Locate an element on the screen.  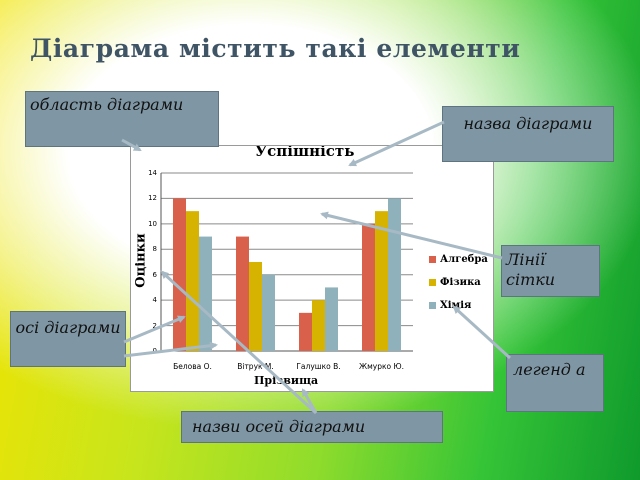
x-tick-label: Жмурко Ю. is located at coordinates (381, 366).